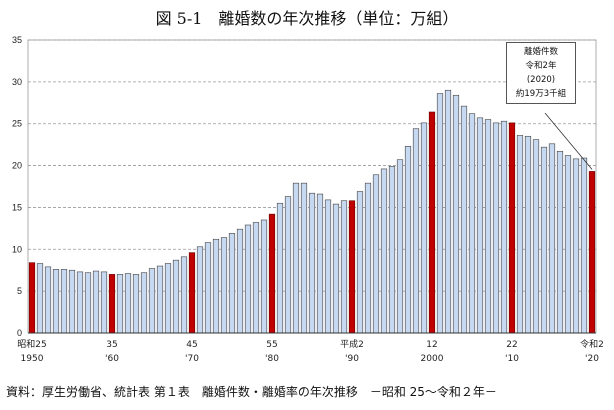 This screenshot has height=410, width=614. What do you see at coordinates (31, 344) in the screenshot?
I see `x-tick-label-era: 昭和25` at bounding box center [31, 344].